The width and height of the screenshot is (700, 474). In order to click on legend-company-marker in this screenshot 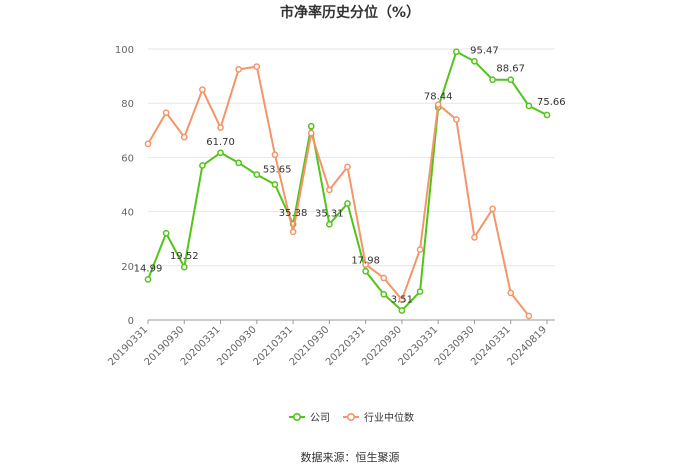, I will do `click(296, 416)`.